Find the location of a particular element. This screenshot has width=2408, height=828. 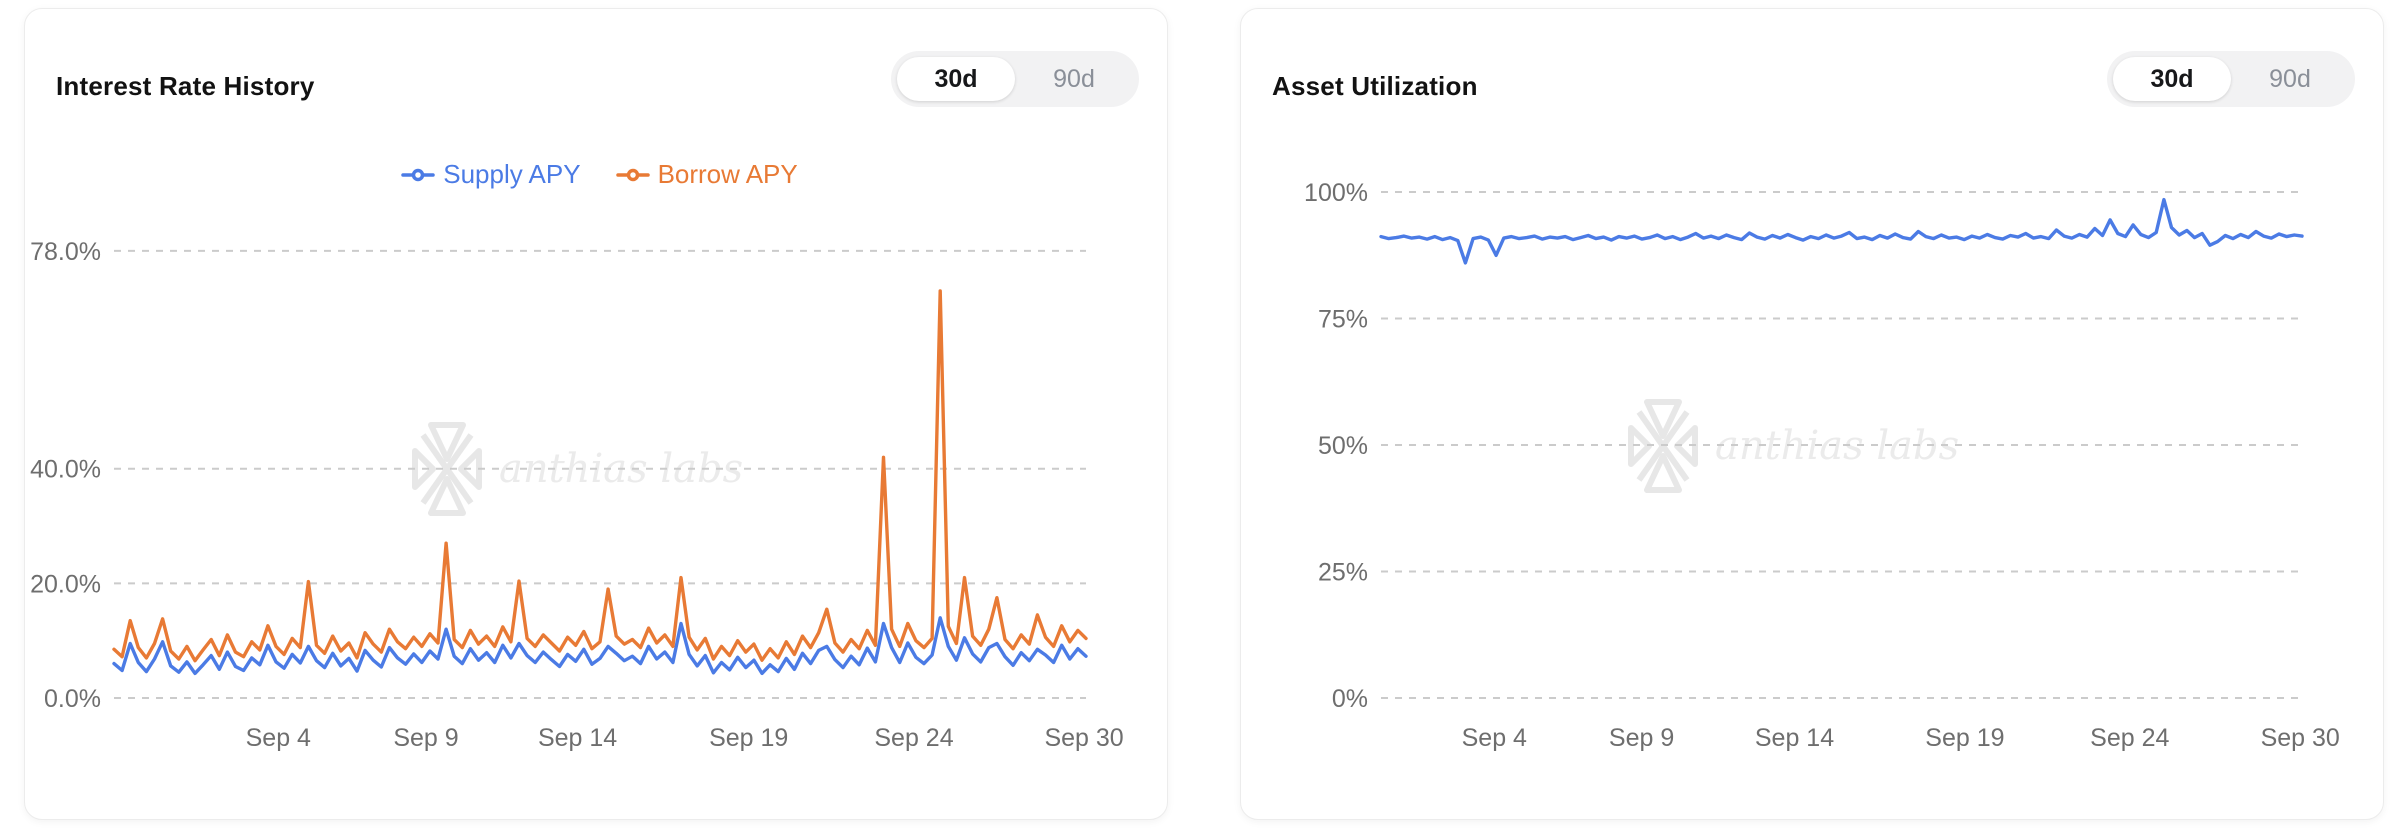

svg-text: 20.0% is located at coordinates (65, 584).